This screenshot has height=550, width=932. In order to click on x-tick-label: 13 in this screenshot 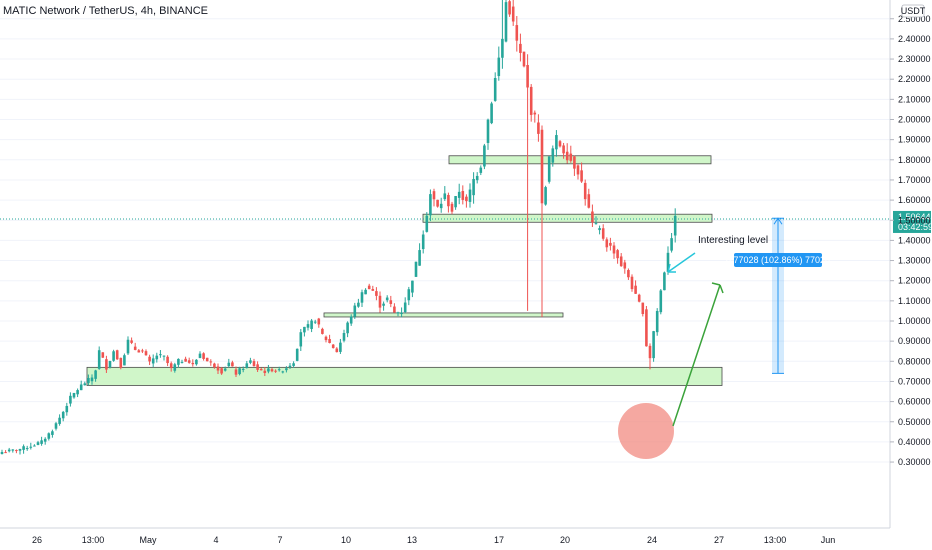, I will do `click(412, 540)`.